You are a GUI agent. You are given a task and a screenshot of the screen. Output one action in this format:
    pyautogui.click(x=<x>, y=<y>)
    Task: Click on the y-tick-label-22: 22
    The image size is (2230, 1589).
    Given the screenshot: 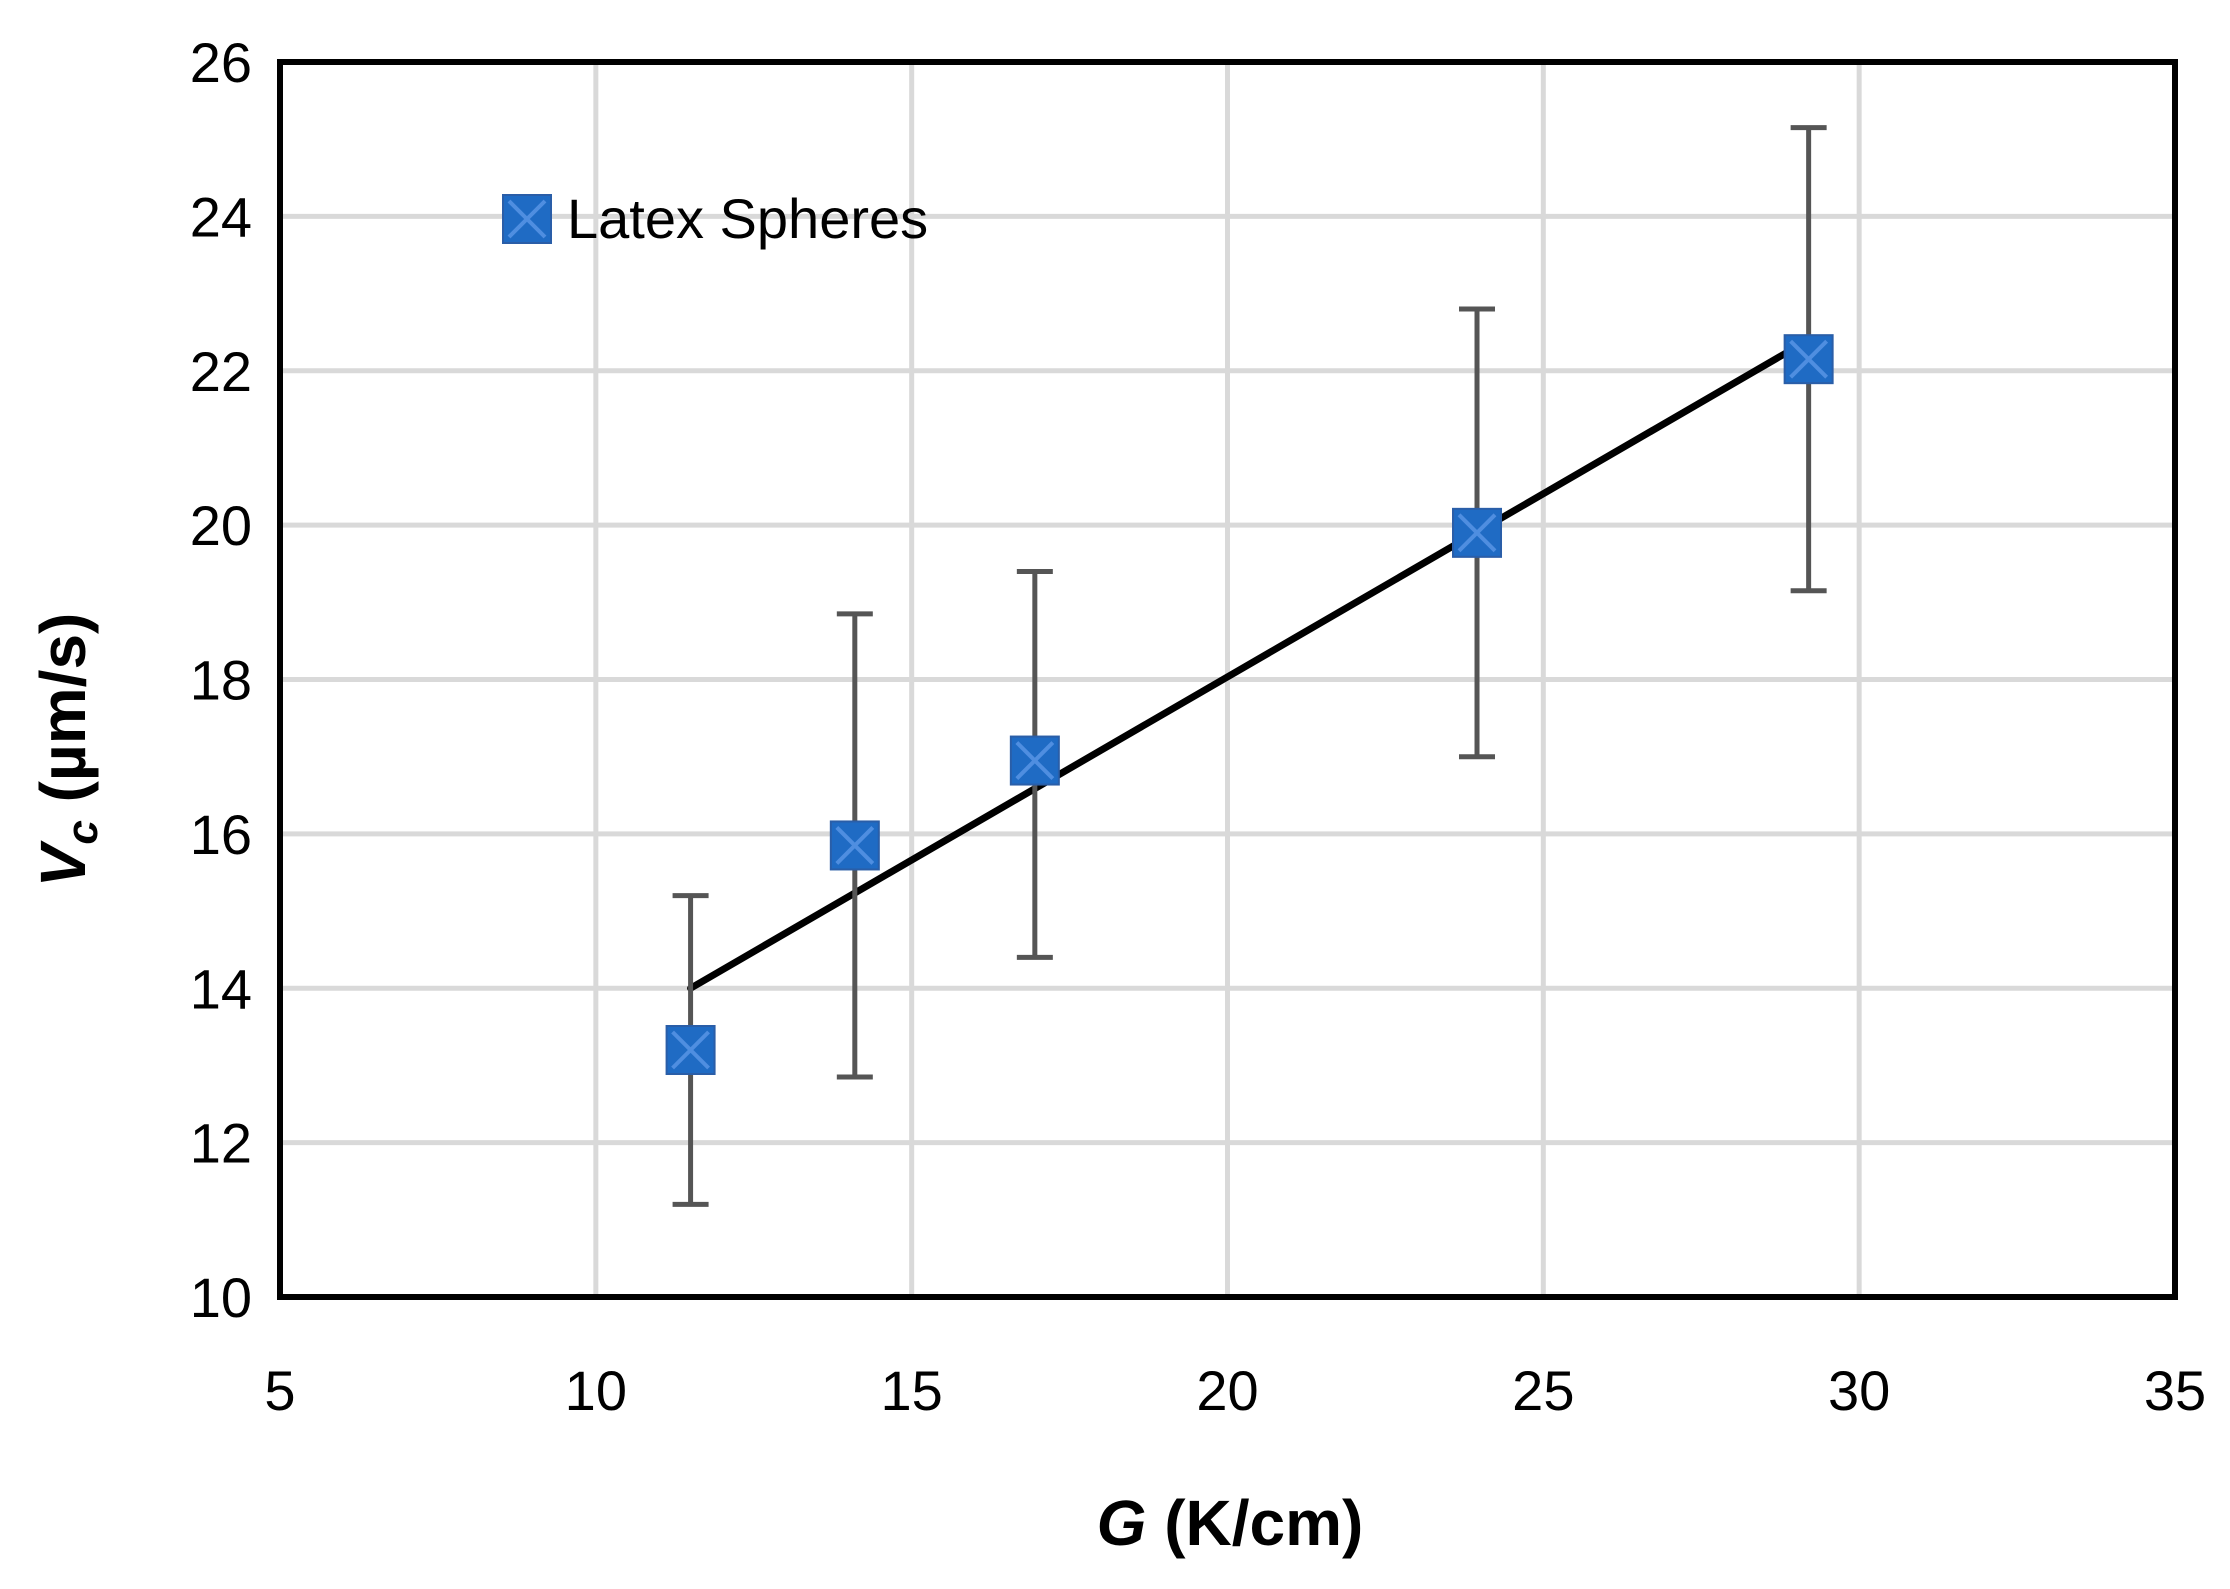 What is the action you would take?
    pyautogui.click(x=221, y=371)
    